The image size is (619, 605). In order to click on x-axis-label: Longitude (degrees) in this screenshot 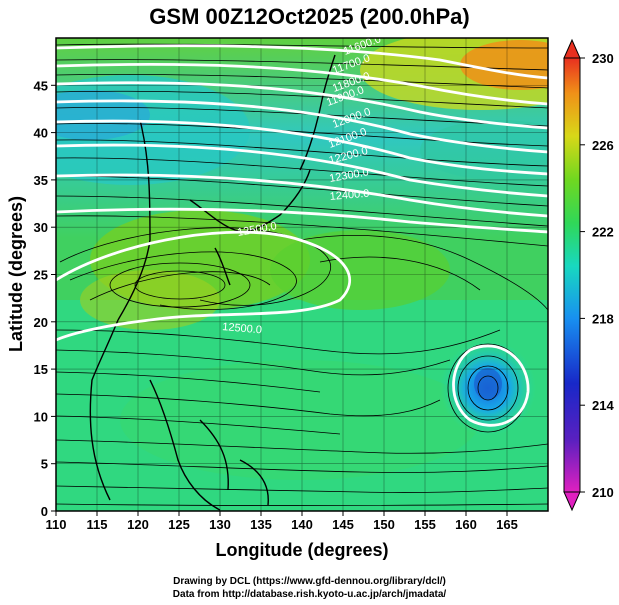, I will do `click(301, 550)`.